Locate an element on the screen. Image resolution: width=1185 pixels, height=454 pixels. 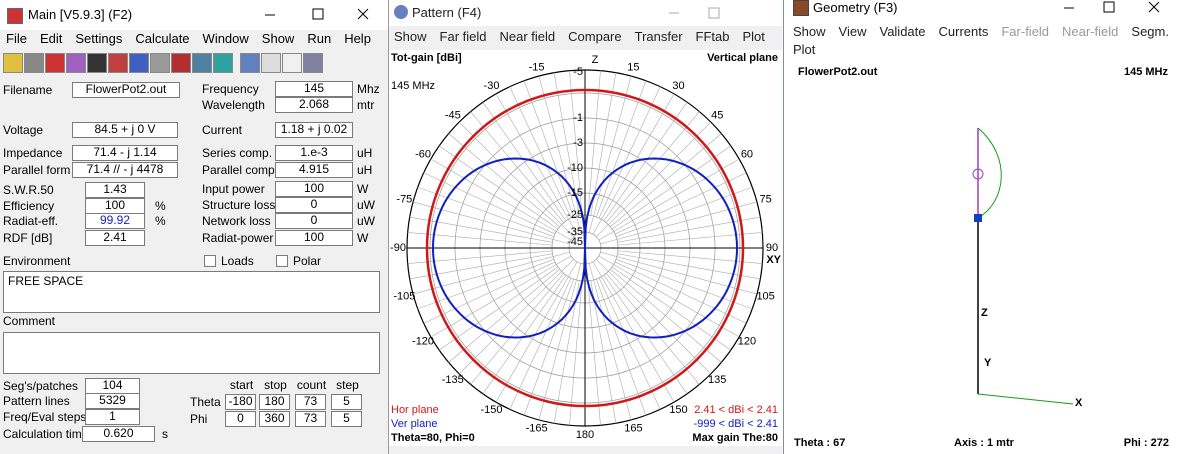
field-unit: uH is located at coordinates (365, 170).